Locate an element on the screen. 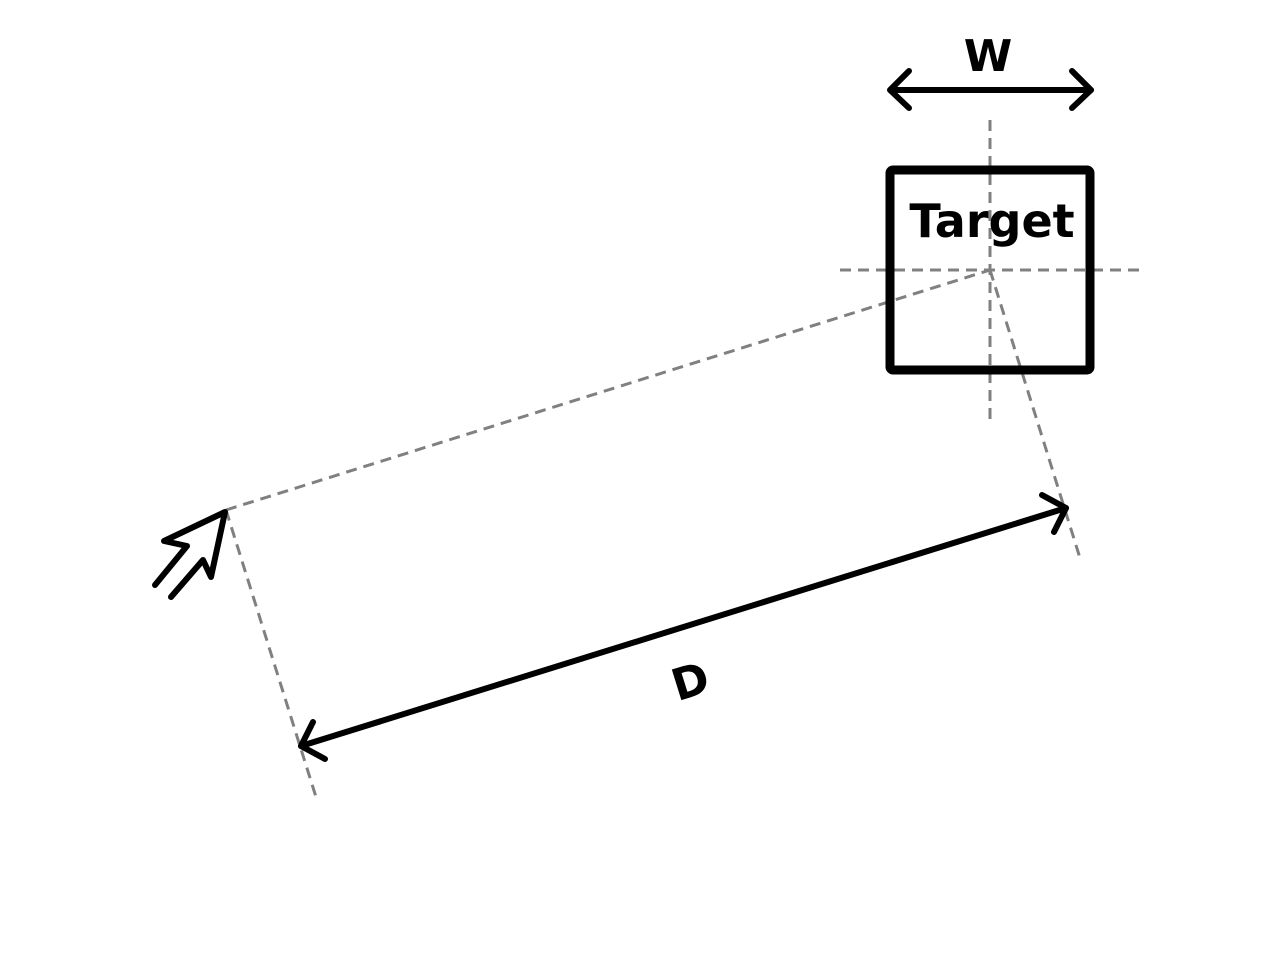 The image size is (1280, 960). width-label: W is located at coordinates (988, 56).